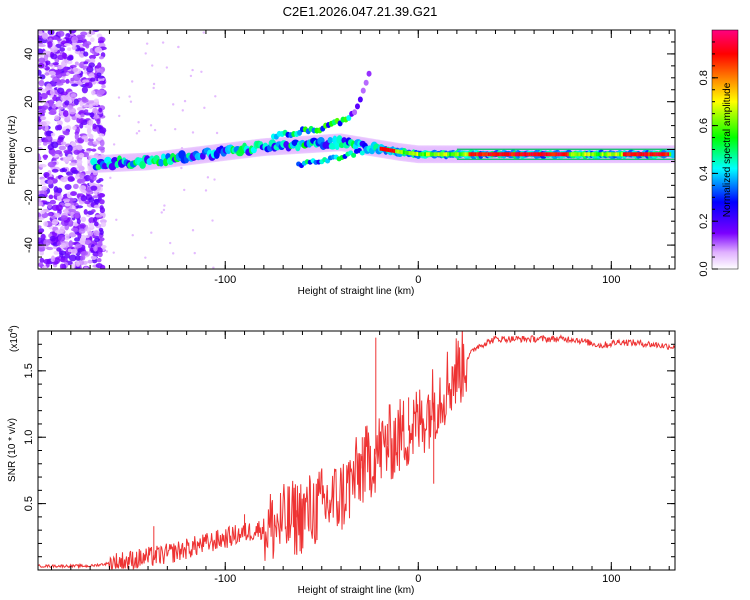 This screenshot has width=750, height=600. I want to click on chart-title: C2E1.2026.047.21.39.G21, so click(360, 11).